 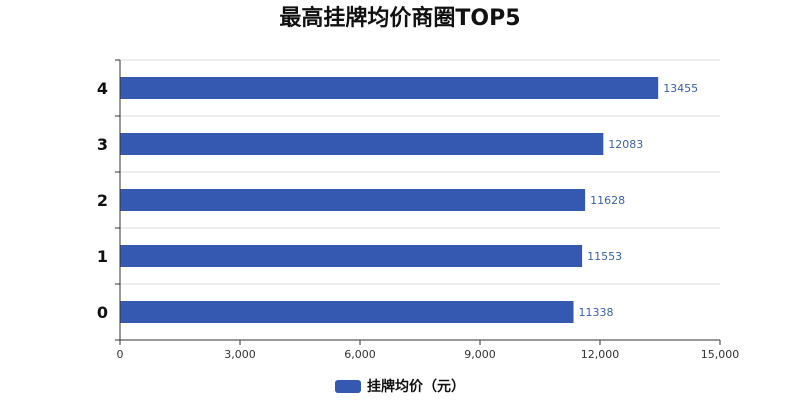 I want to click on x-tick-label: 15,000, so click(x=720, y=354).